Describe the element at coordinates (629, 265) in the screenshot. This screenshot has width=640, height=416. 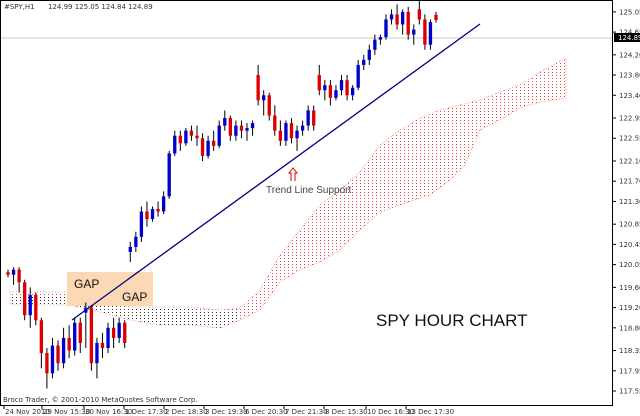
I see `y-tick-label: 120.05` at that location.